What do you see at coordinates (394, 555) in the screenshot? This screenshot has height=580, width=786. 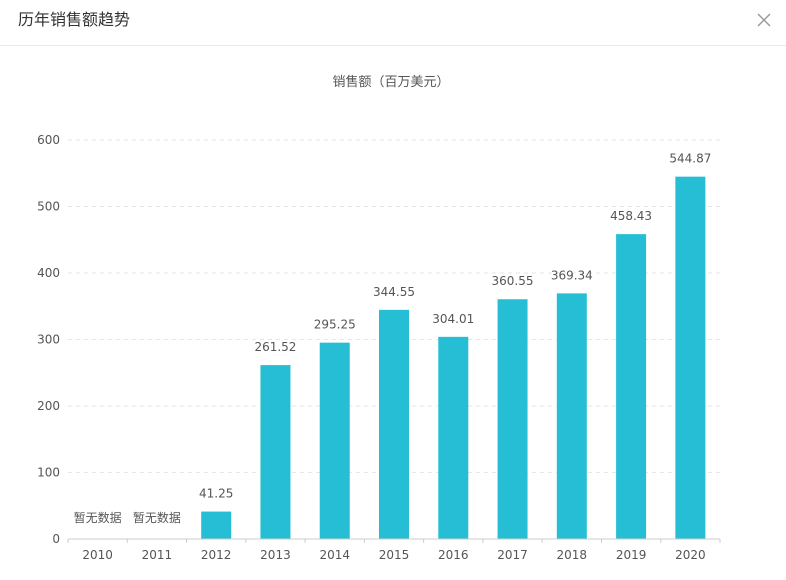 I see `x-tick-label: 2015` at bounding box center [394, 555].